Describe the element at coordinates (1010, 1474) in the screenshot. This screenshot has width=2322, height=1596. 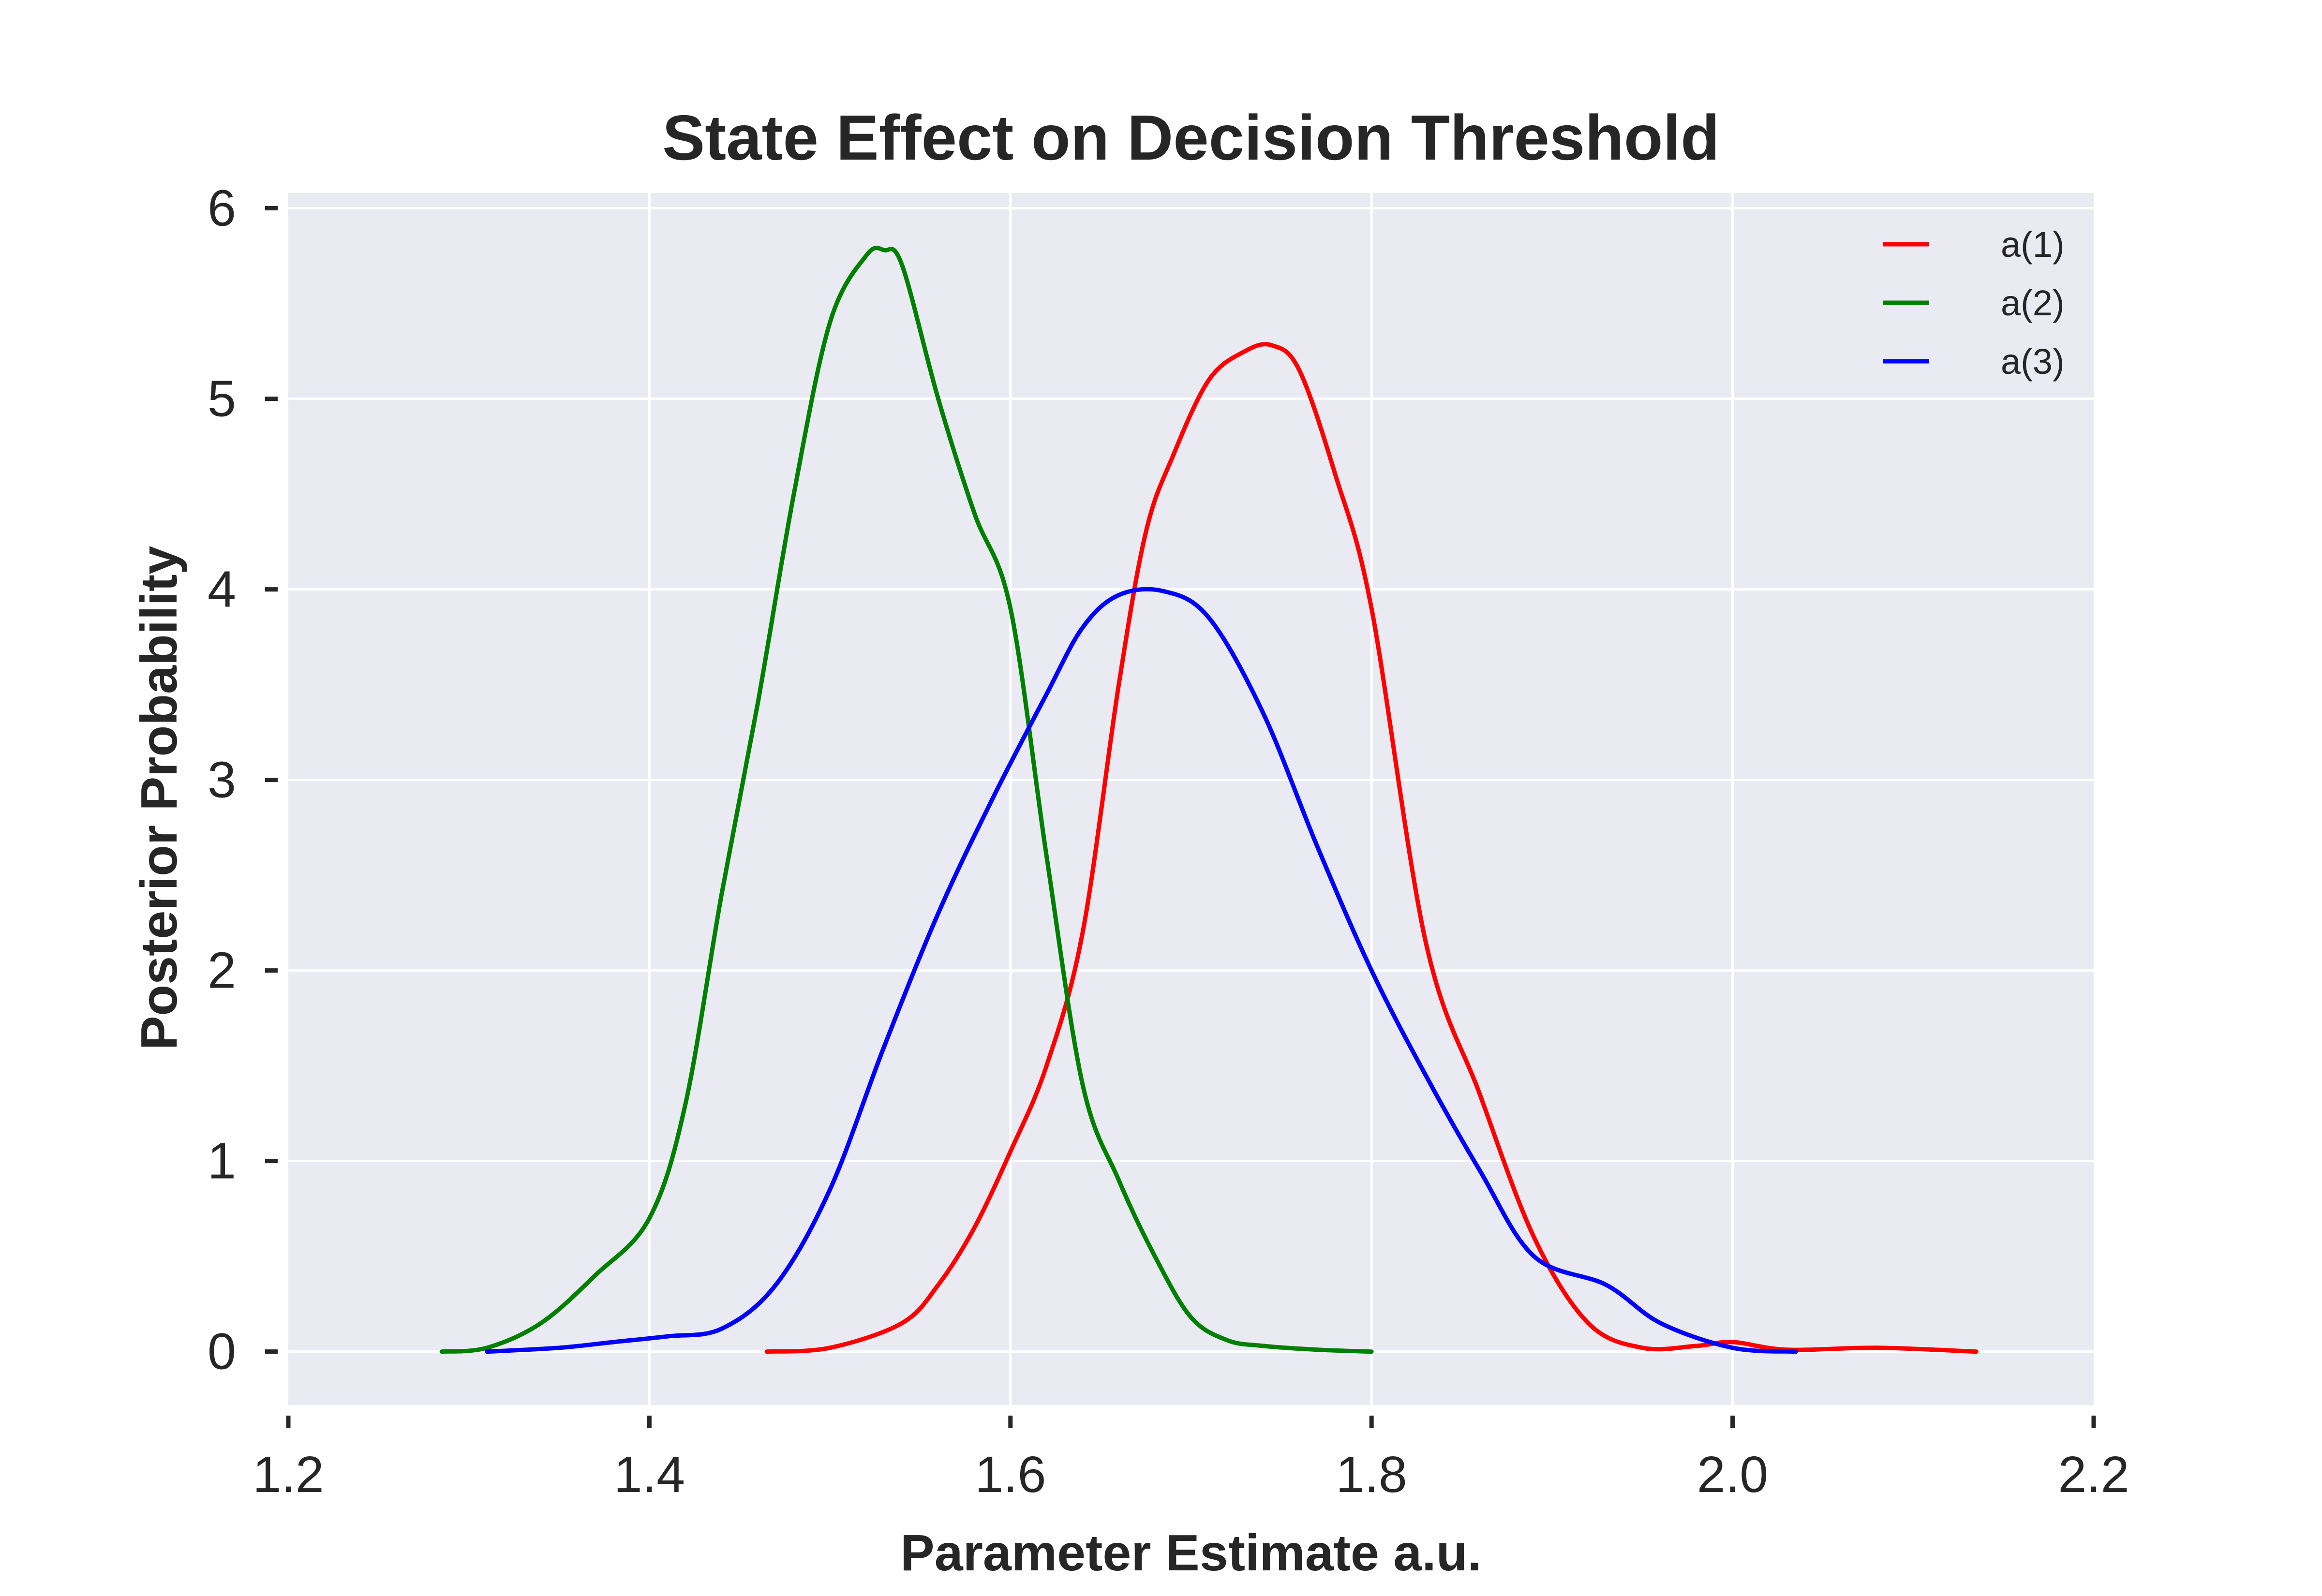
I see `x-tick-label: 1.6` at that location.